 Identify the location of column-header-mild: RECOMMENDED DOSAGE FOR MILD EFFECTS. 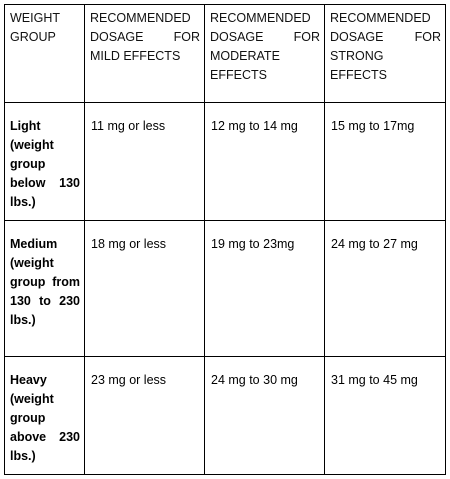
(144, 53).